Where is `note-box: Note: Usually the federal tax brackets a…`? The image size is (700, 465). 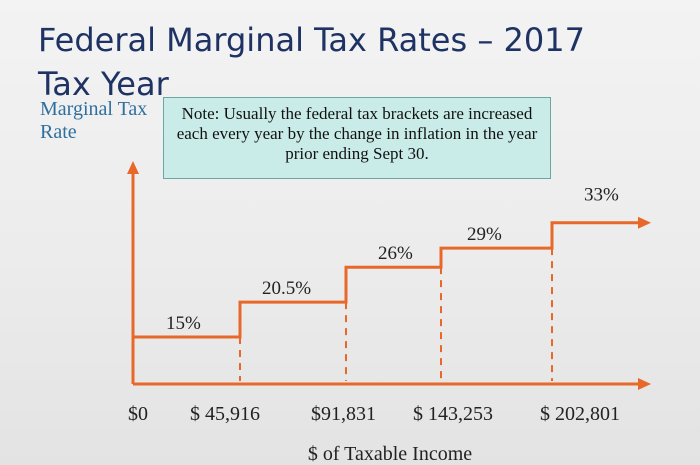 note-box: Note: Usually the federal tax brackets a… is located at coordinates (357, 138).